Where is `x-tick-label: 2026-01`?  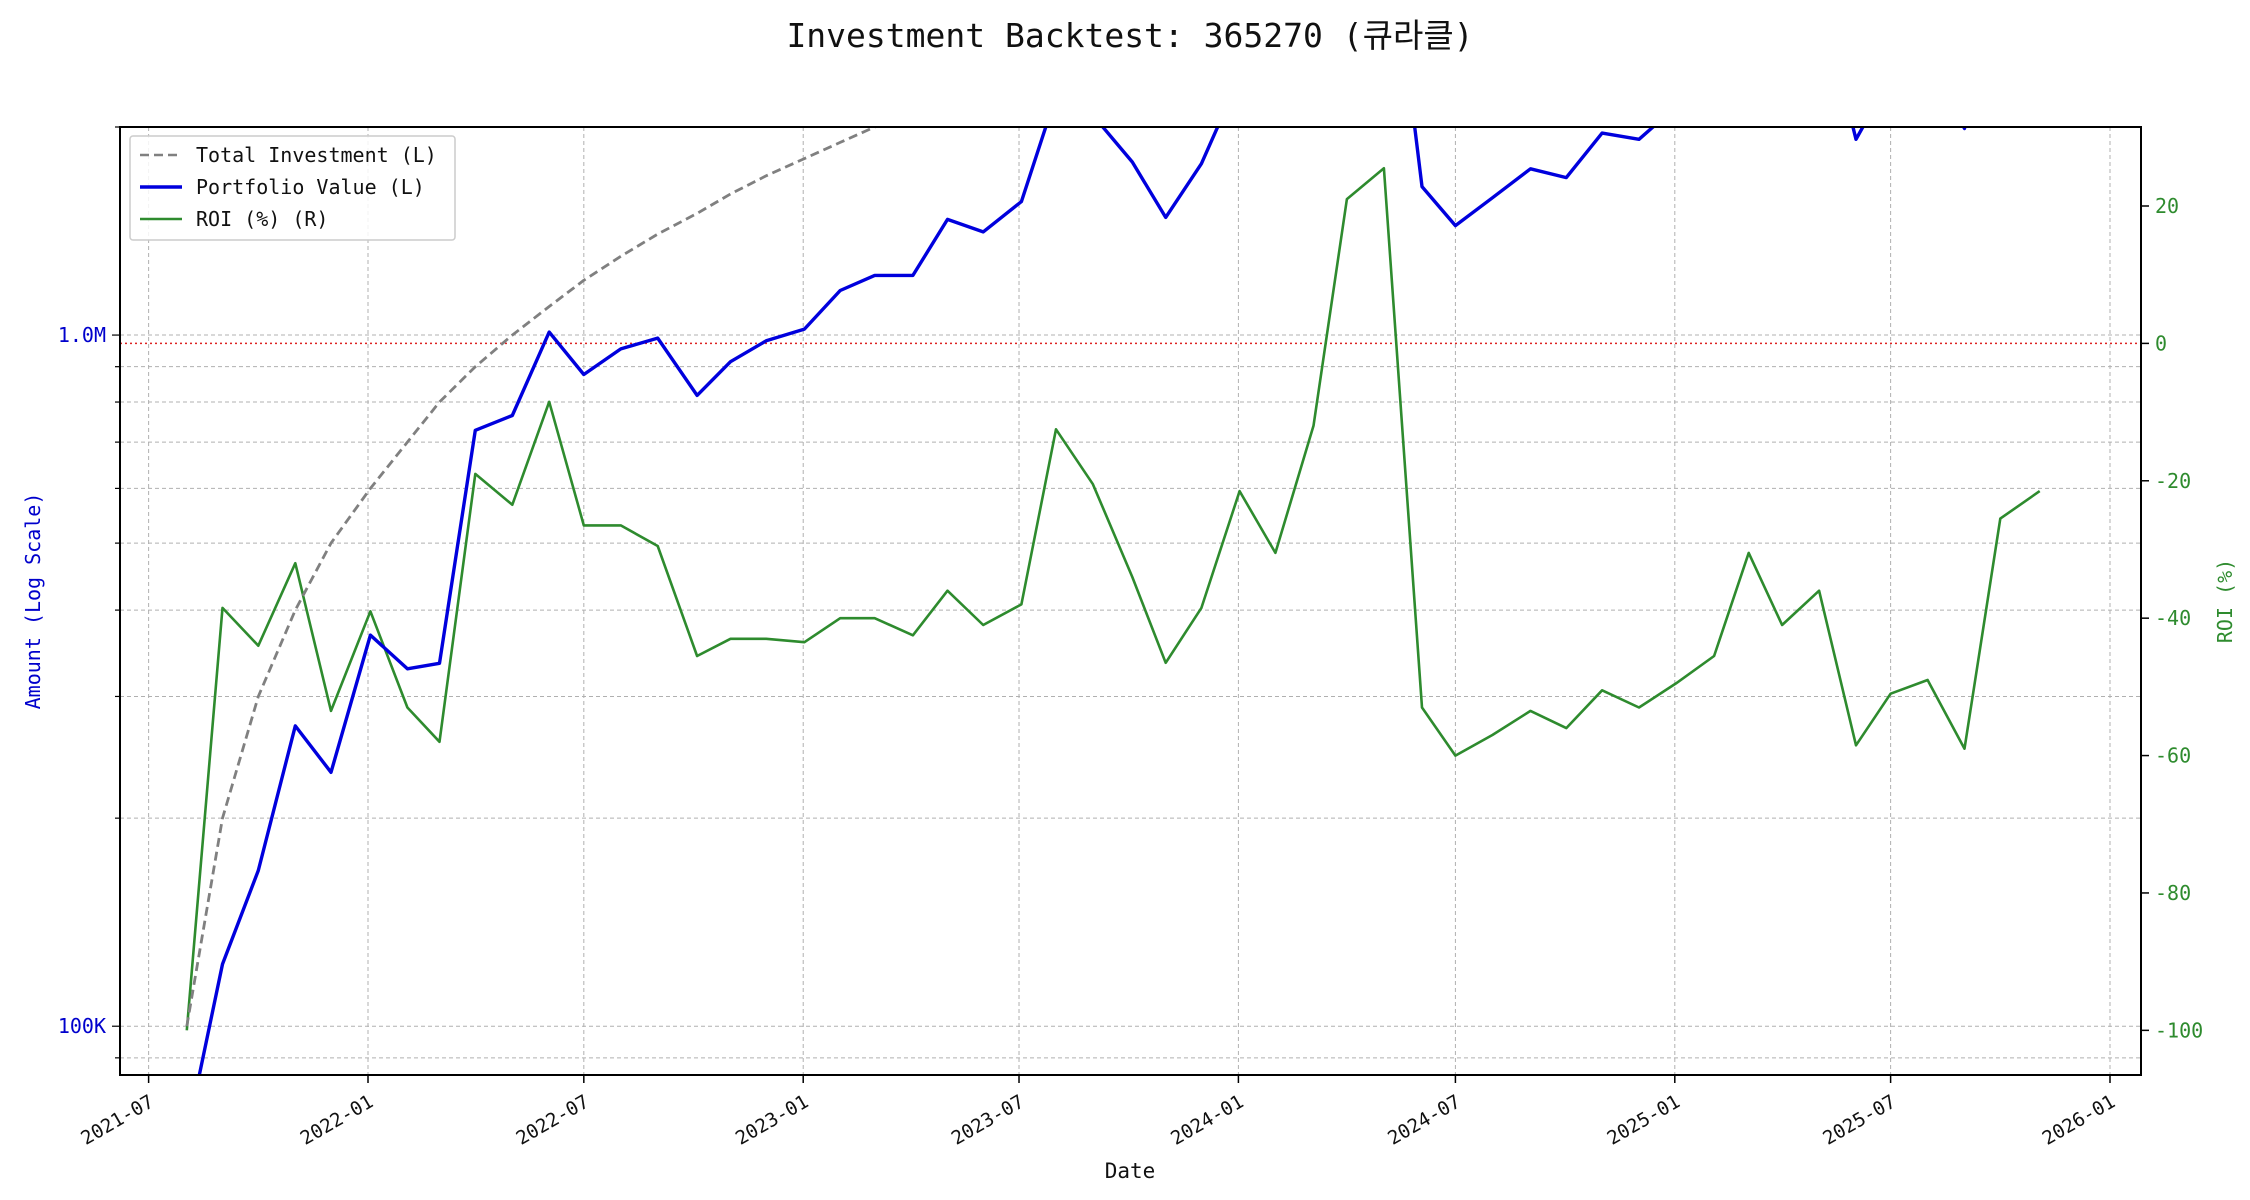 x-tick-label: 2026-01 is located at coordinates (2079, 1120).